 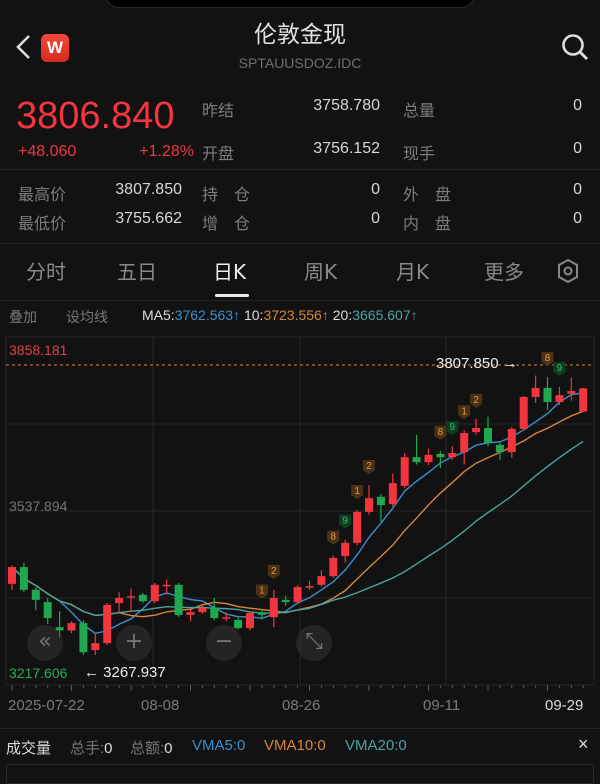 I want to click on tab-weekly-k: 周K, so click(x=321, y=272).